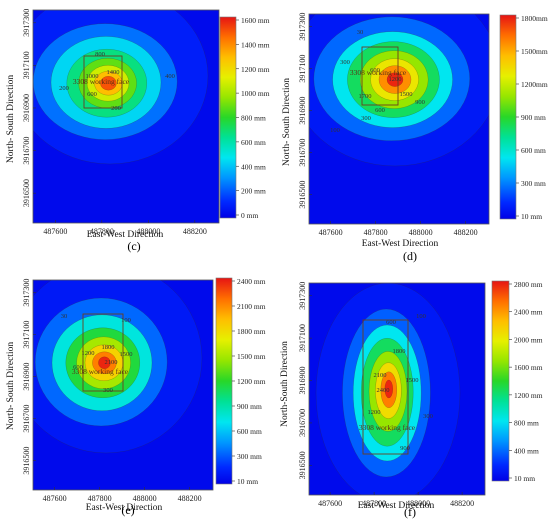  Describe the element at coordinates (113, 72) in the screenshot. I see `contour-label: 1400` at that location.